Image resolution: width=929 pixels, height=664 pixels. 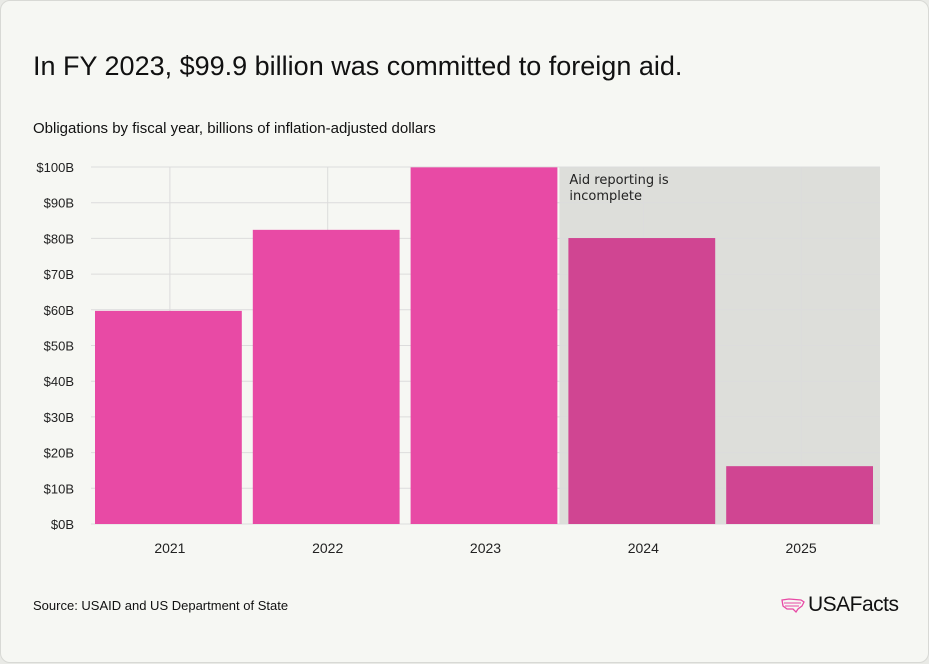 I want to click on annotation-text: incomplete, so click(x=605, y=196).